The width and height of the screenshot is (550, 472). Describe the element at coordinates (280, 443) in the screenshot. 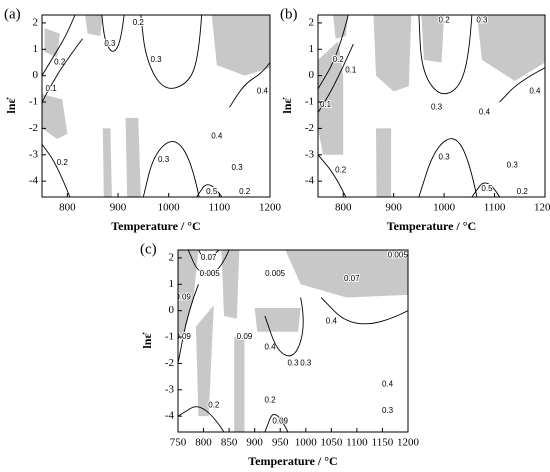

I see `x-tick-label: 950` at that location.